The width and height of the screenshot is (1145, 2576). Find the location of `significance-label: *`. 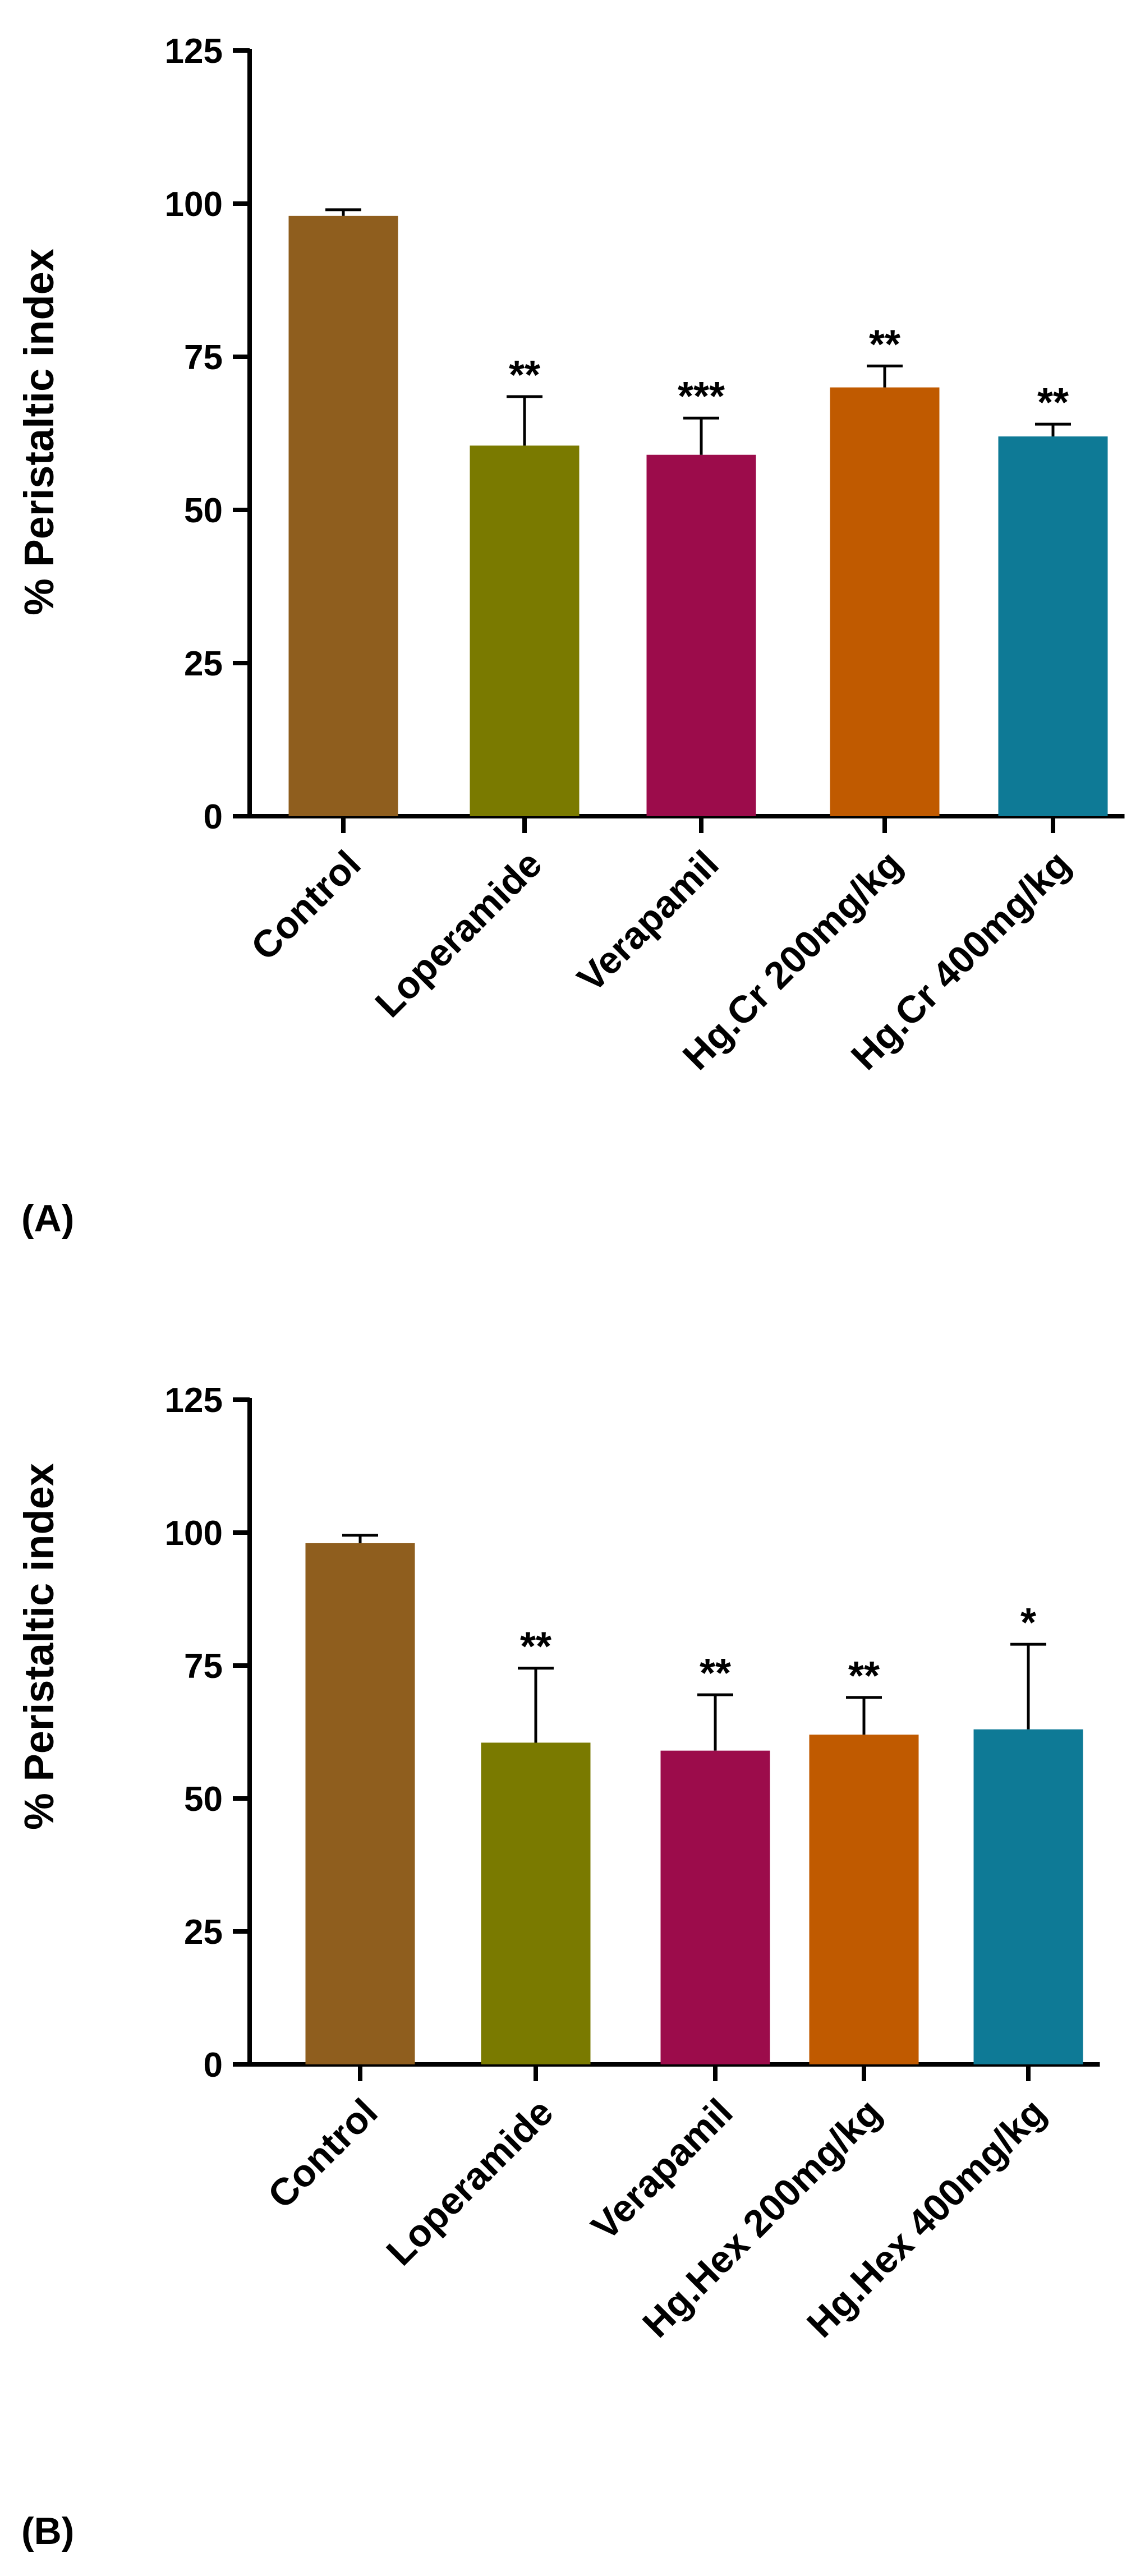

significance-label: * is located at coordinates (1028, 1622).